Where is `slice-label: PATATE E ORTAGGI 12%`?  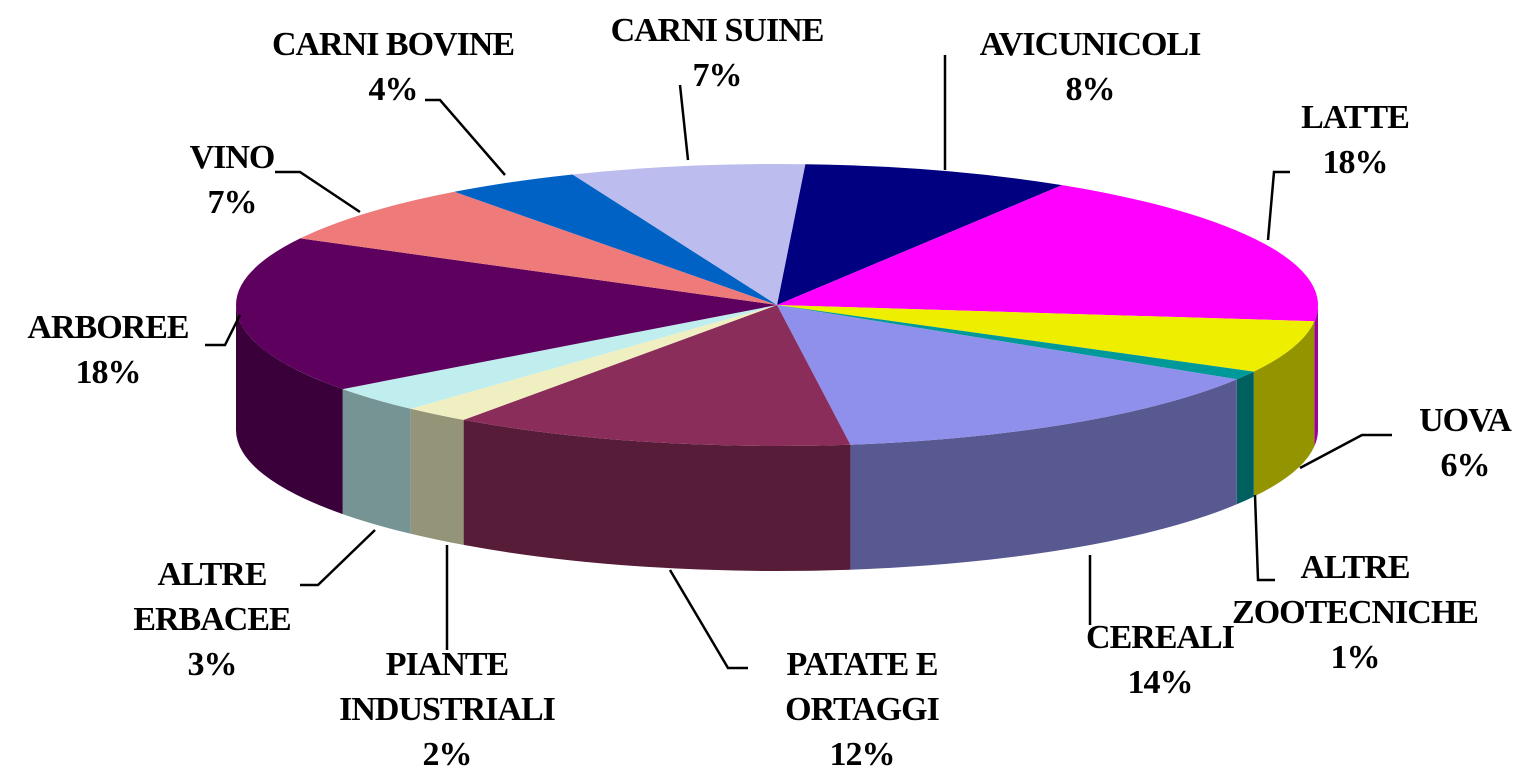
slice-label: PATATE E ORTAGGI 12% is located at coordinates (862, 705).